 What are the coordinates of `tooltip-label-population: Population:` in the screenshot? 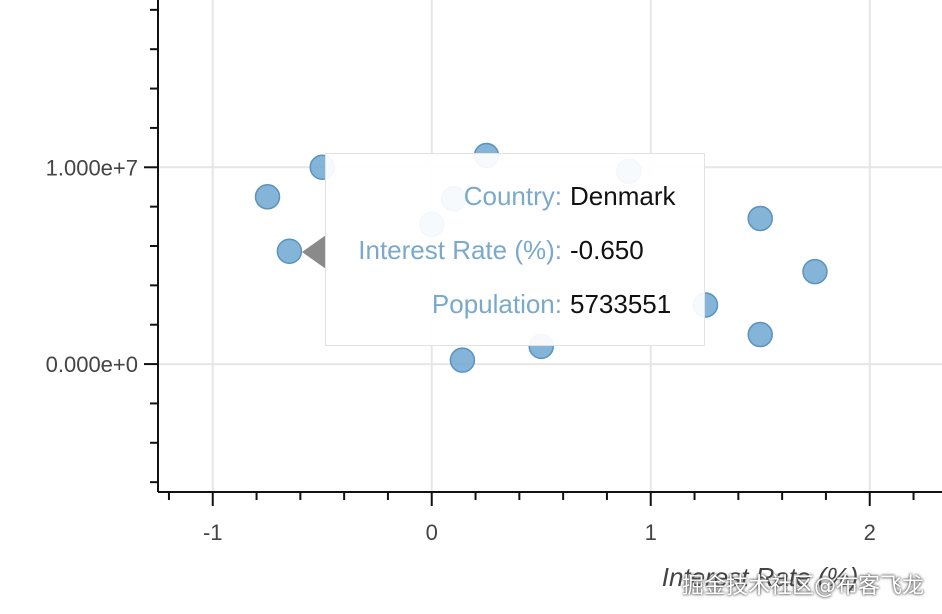 It's located at (496, 304).